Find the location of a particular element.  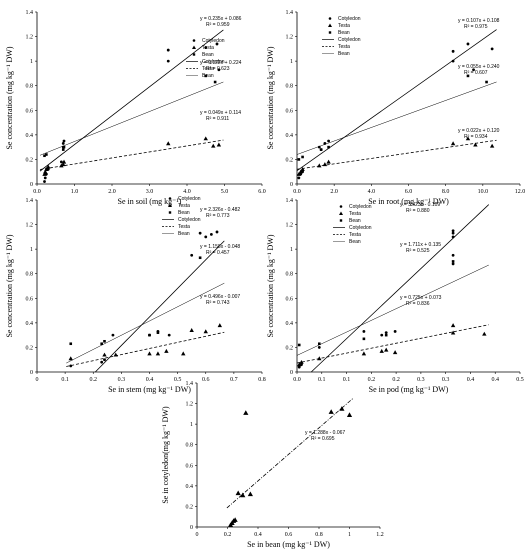

x-tick-label: 10.0 is located at coordinates (483, 192).